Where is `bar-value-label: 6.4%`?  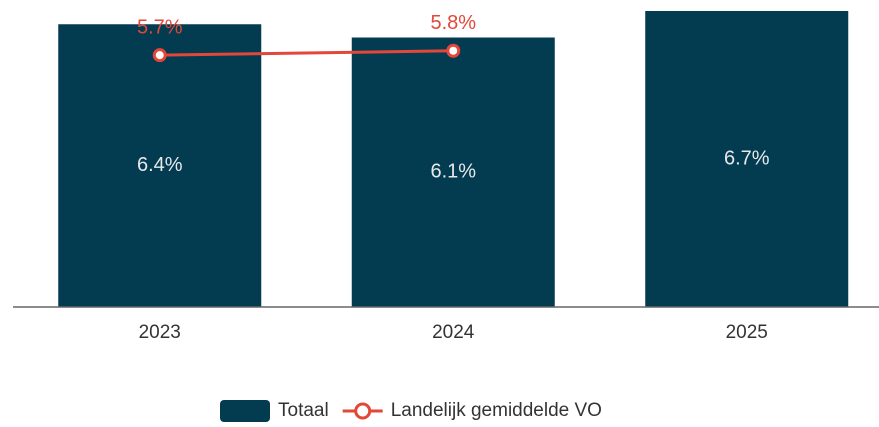 bar-value-label: 6.4% is located at coordinates (160, 165).